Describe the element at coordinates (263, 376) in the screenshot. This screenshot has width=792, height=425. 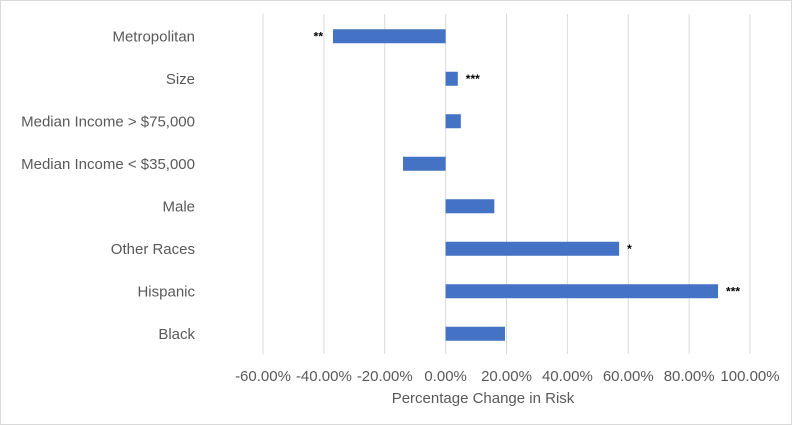
I see `x-tick-label: -60.00%` at that location.